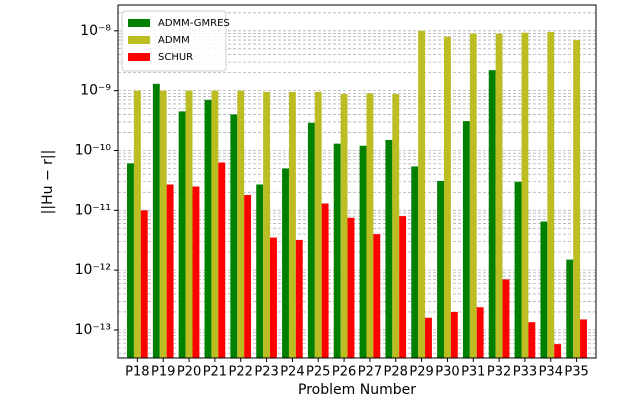  What do you see at coordinates (421, 372) in the screenshot?
I see `x-tick-label: P29` at bounding box center [421, 372].